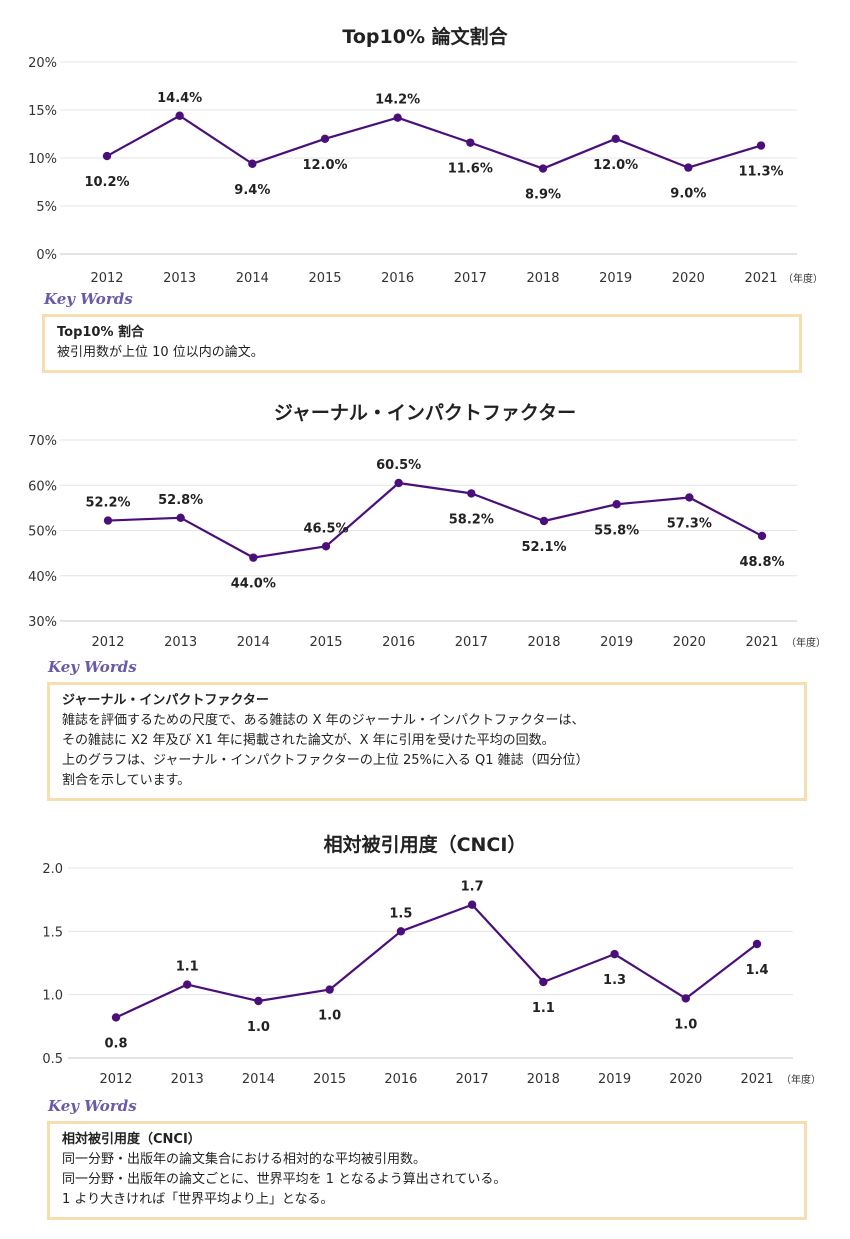 The height and width of the screenshot is (1239, 850). Describe the element at coordinates (252, 190) in the screenshot. I see `data-label: 9.4%` at that location.